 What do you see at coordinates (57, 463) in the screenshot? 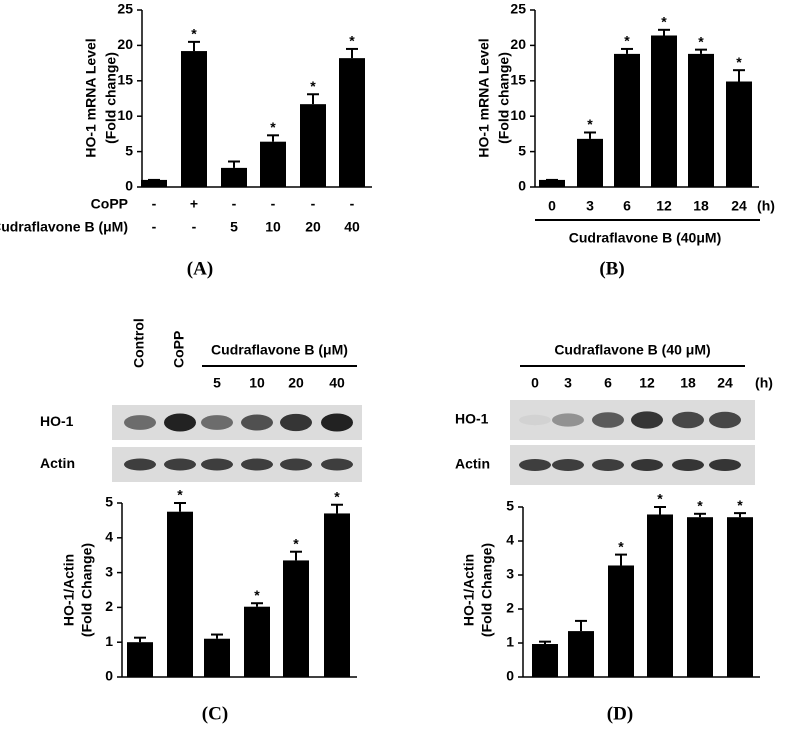
I see `blot-row-label: Actin` at bounding box center [57, 463].